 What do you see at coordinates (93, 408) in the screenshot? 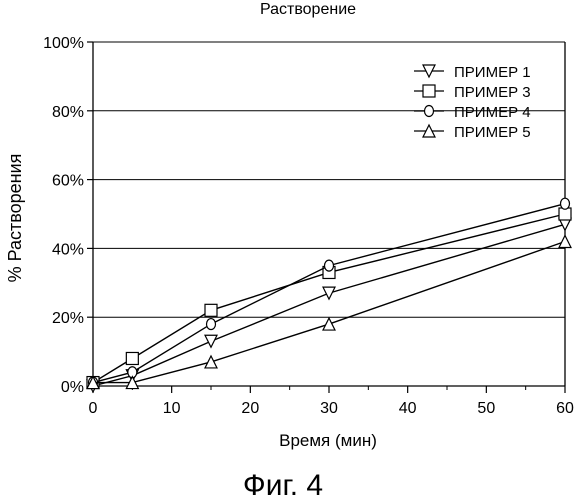
I see `x-tick-label: 0` at bounding box center [93, 408].